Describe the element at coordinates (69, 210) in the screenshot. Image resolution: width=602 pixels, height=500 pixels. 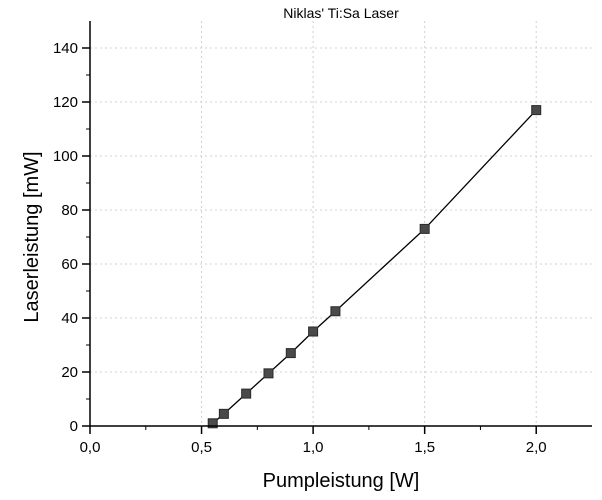
I see `y-tick-label: 80` at that location.